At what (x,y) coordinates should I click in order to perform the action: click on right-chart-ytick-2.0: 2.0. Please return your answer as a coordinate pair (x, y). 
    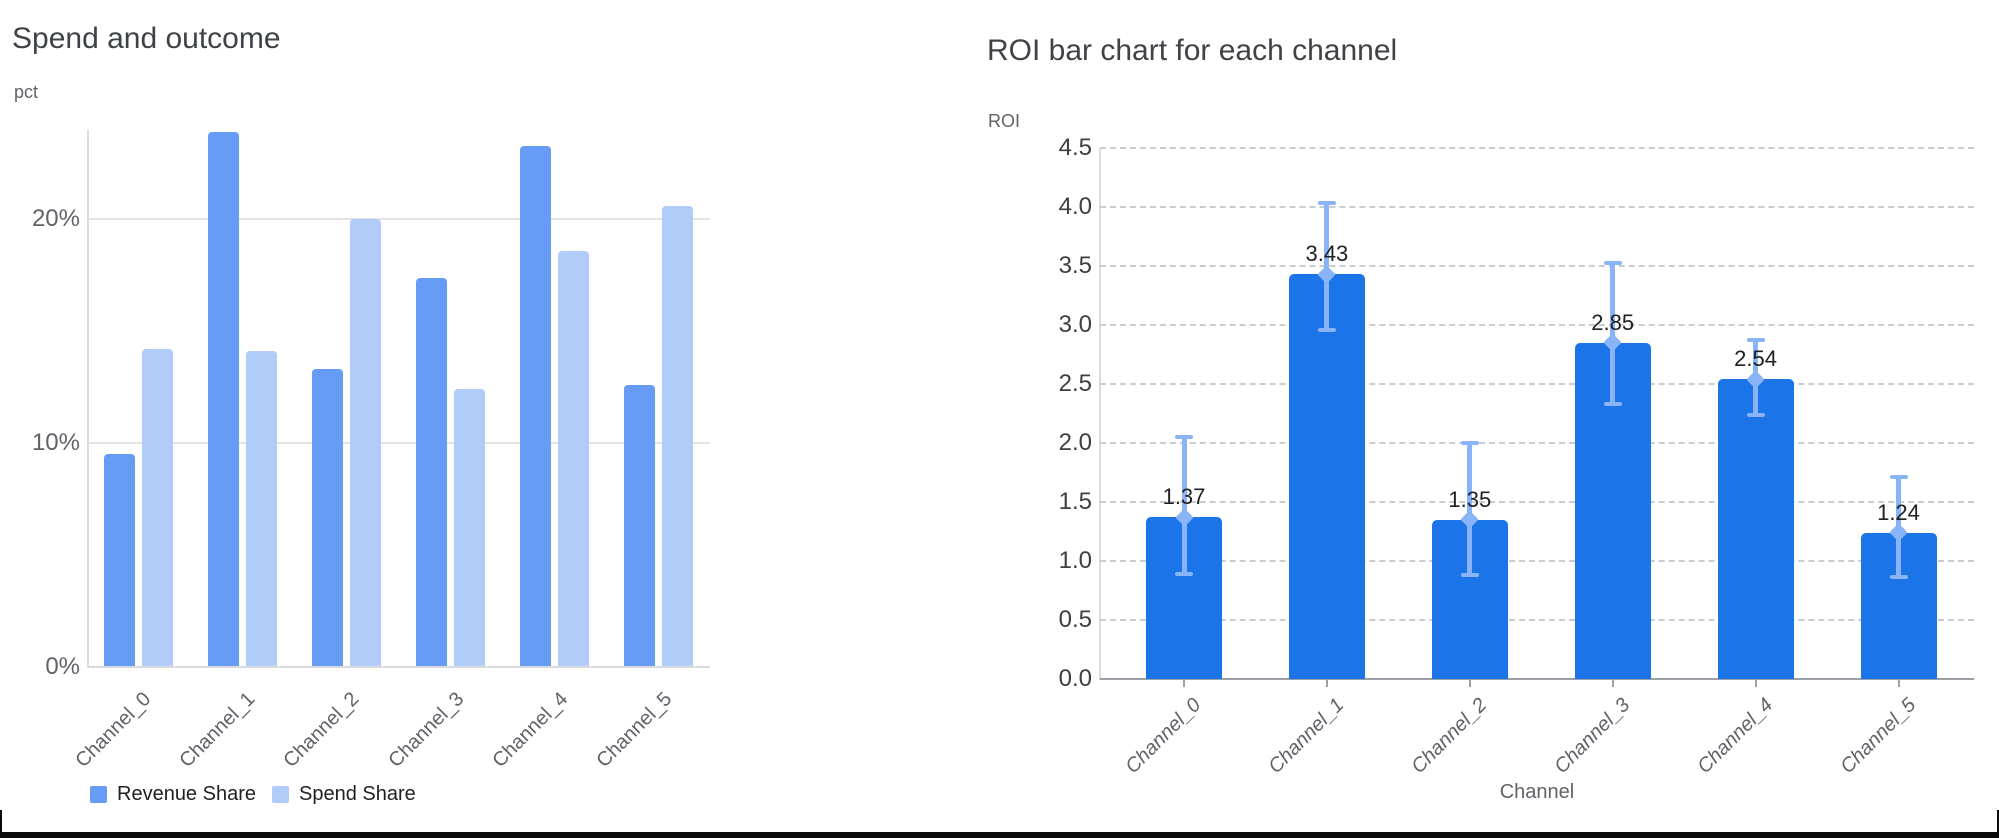
    Looking at the image, I should click on (1075, 442).